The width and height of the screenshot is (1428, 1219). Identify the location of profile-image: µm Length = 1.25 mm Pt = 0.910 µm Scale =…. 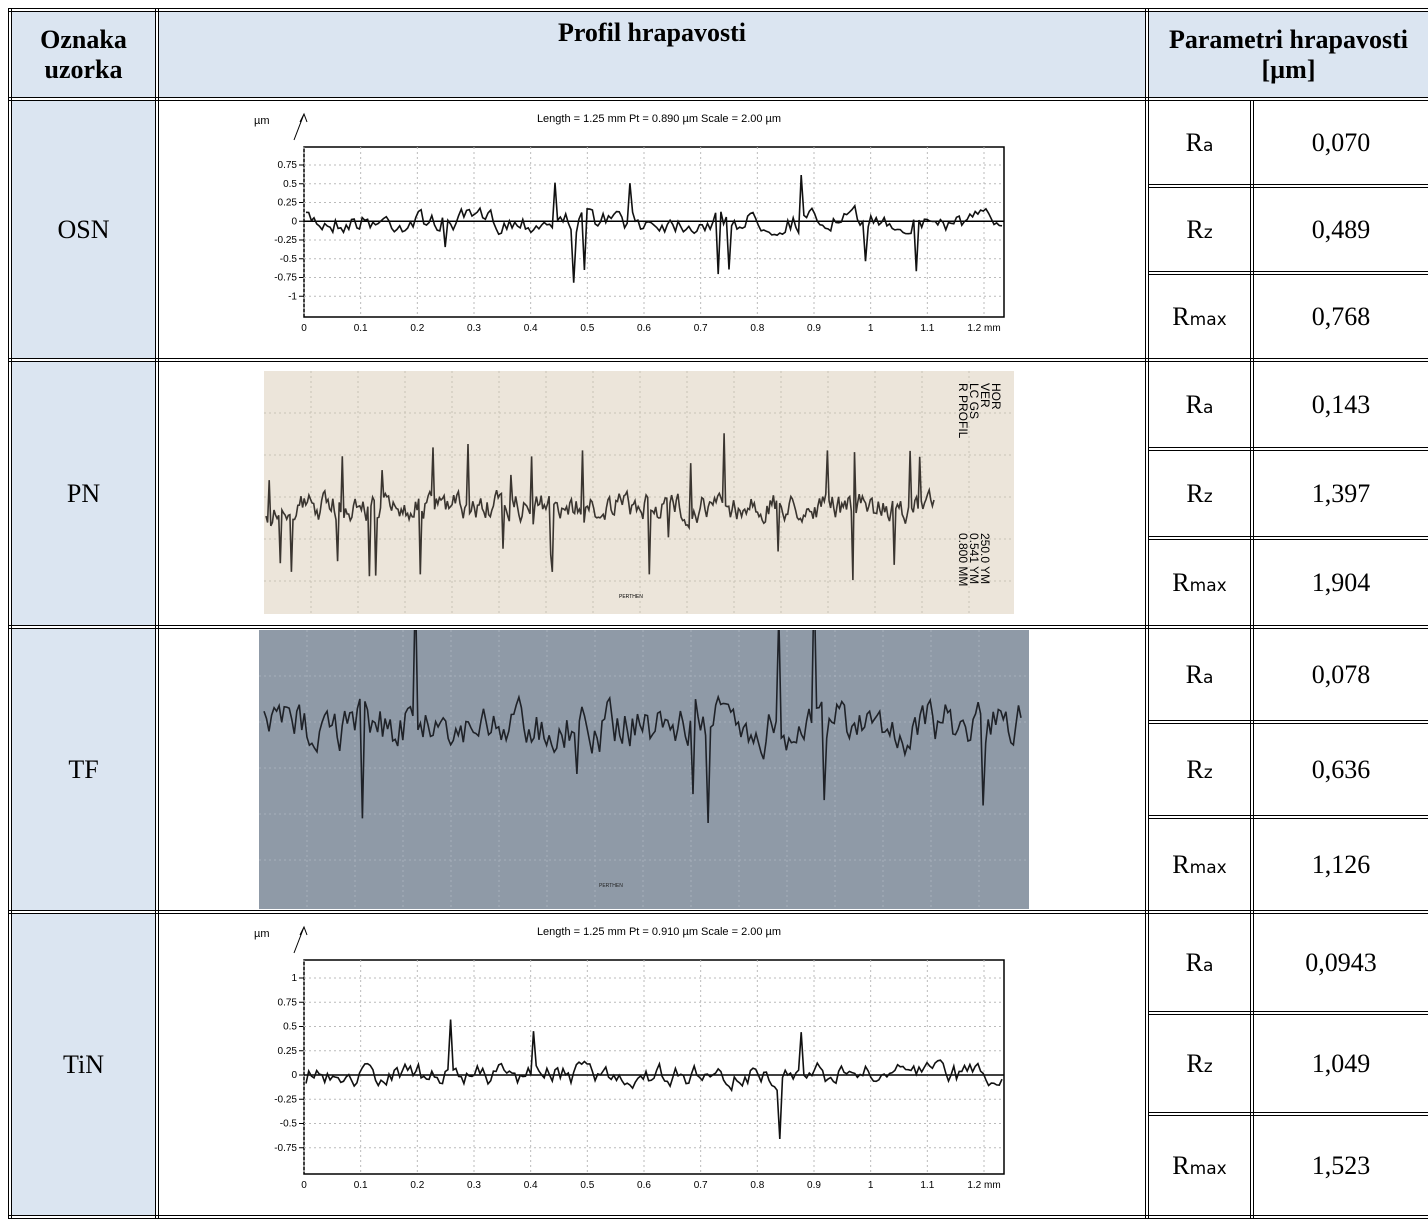
(629, 1058).